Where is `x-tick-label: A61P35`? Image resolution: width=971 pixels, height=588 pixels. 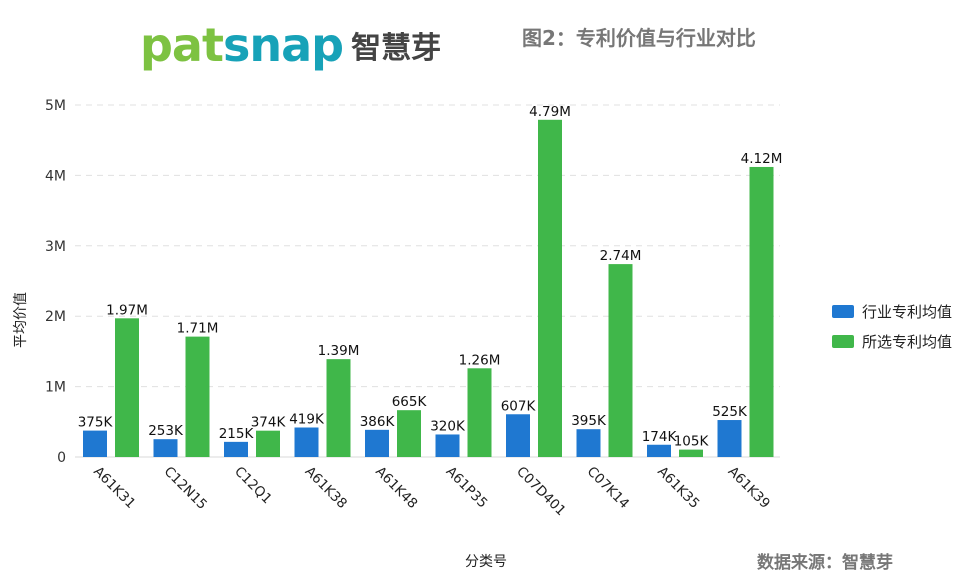
x-tick-label: A61P35 is located at coordinates (467, 488).